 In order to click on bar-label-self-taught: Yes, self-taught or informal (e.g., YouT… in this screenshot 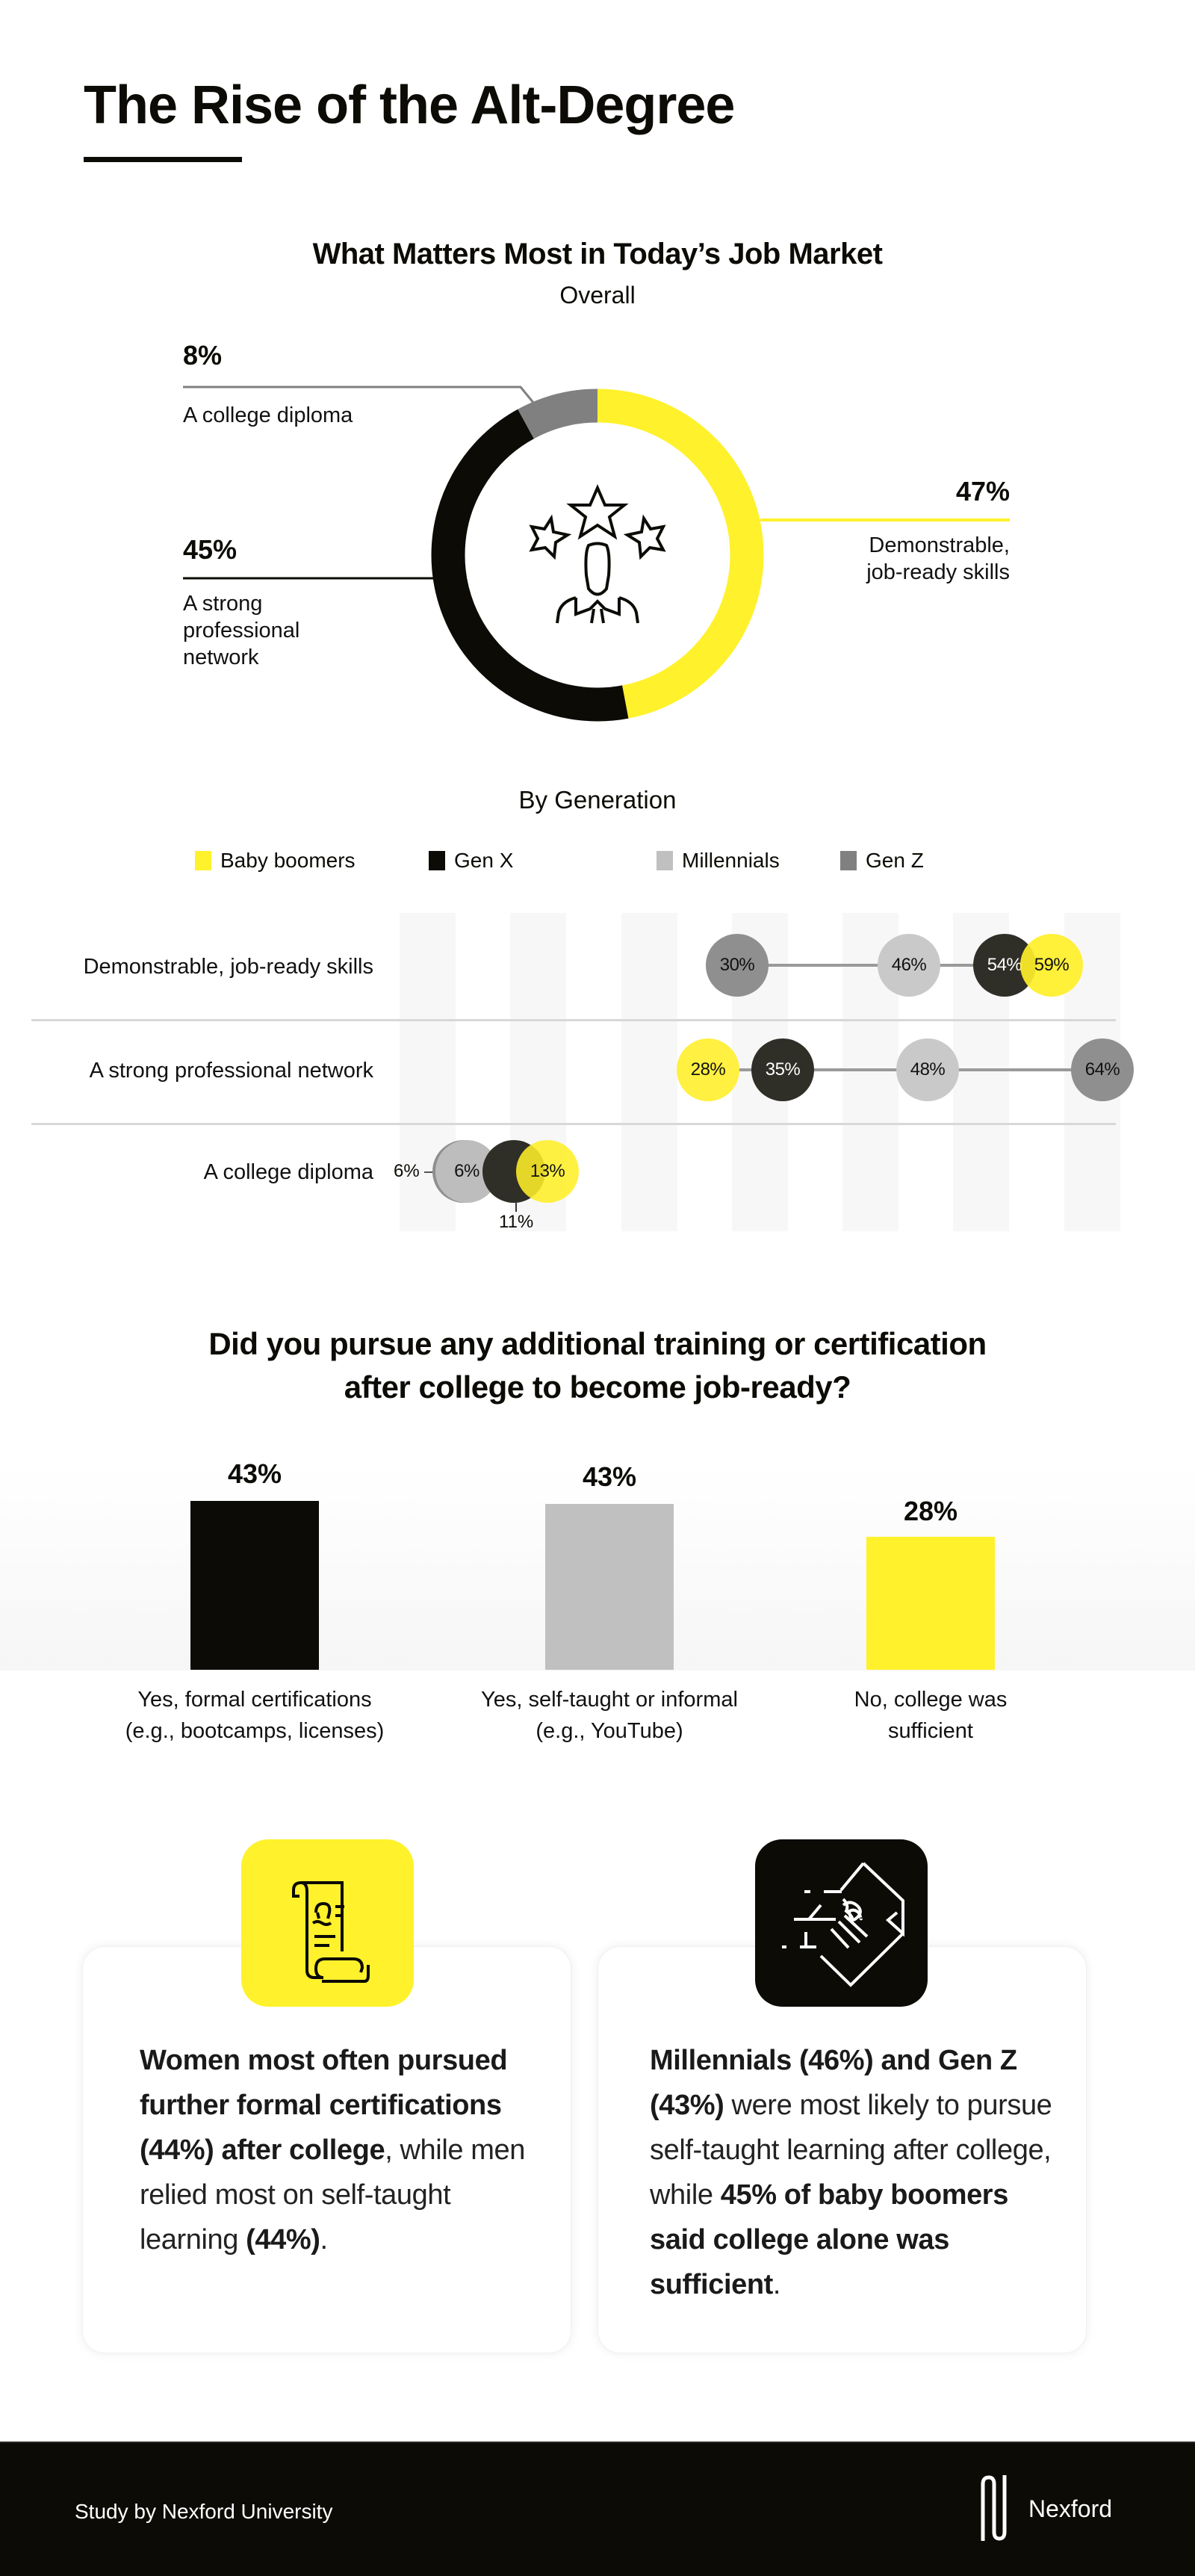, I will do `click(609, 1715)`.